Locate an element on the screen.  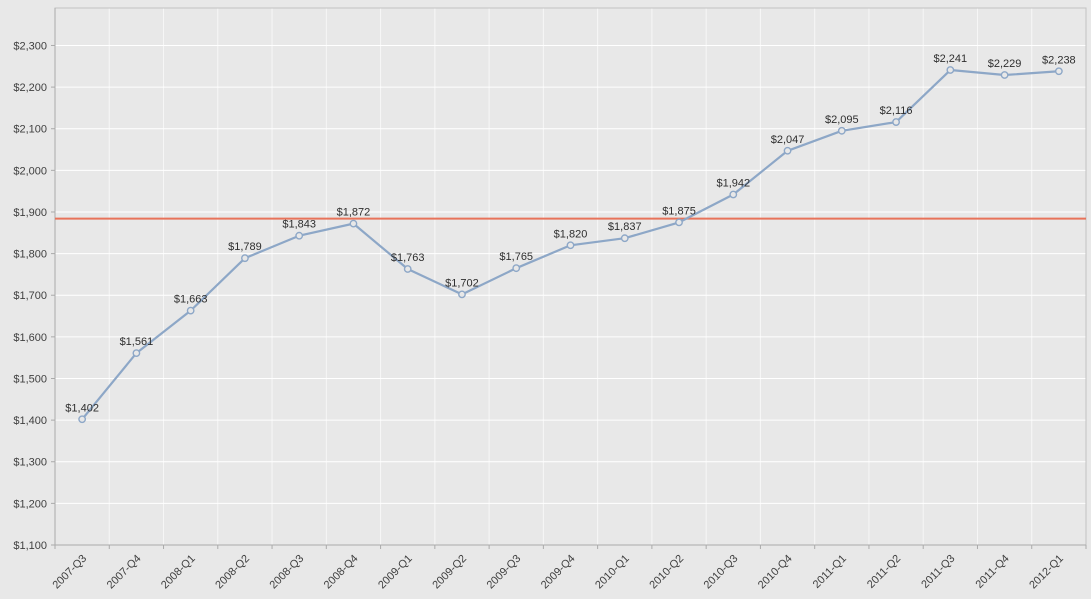
data-point-label: $1,843 is located at coordinates (299, 225).